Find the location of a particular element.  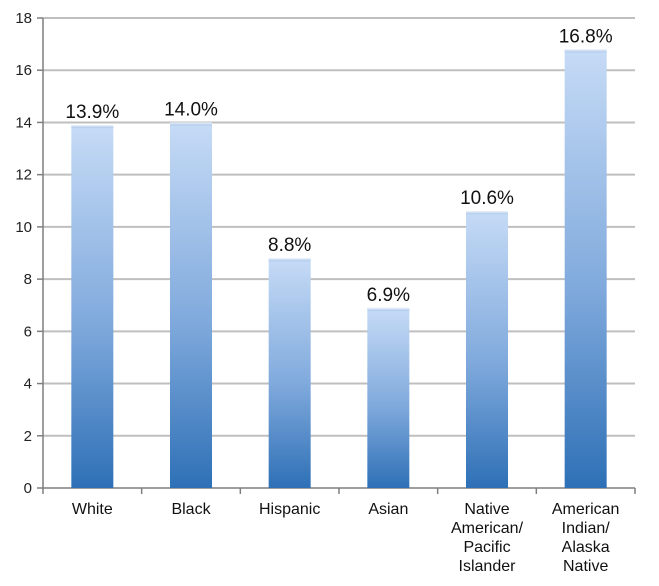

x-category-label-line: Alaska is located at coordinates (586, 547).